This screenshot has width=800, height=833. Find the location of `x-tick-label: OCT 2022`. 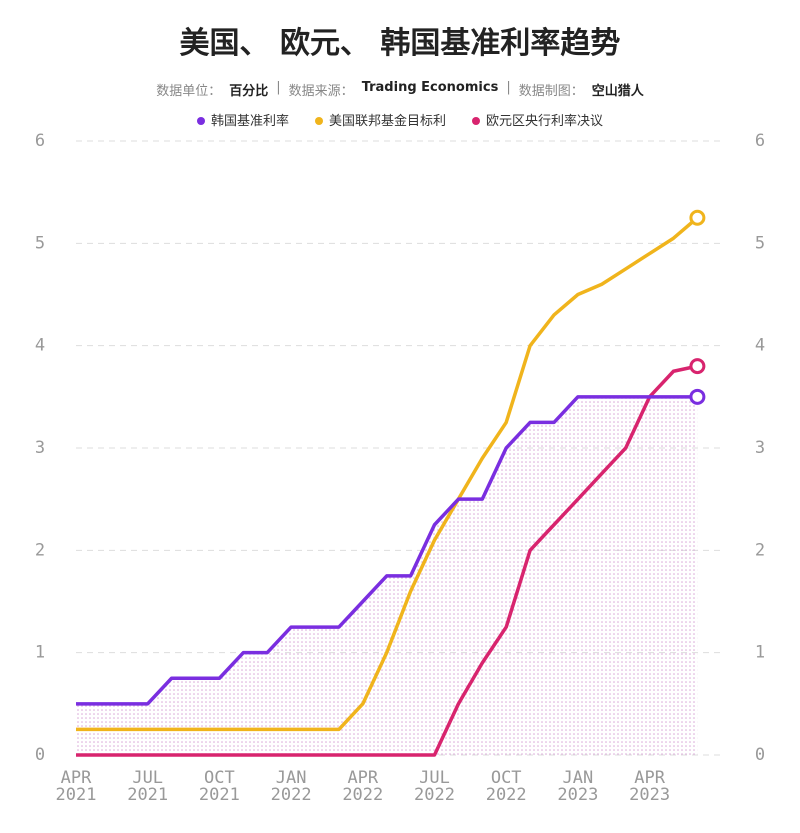

x-tick-label: OCT 2022 is located at coordinates (506, 786).